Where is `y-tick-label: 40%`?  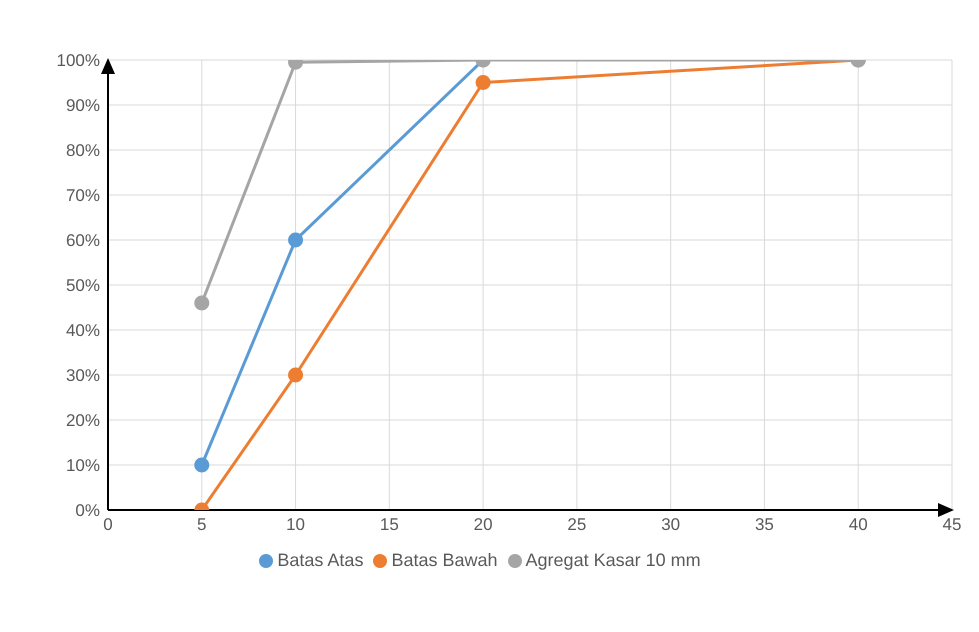 y-tick-label: 40% is located at coordinates (83, 330).